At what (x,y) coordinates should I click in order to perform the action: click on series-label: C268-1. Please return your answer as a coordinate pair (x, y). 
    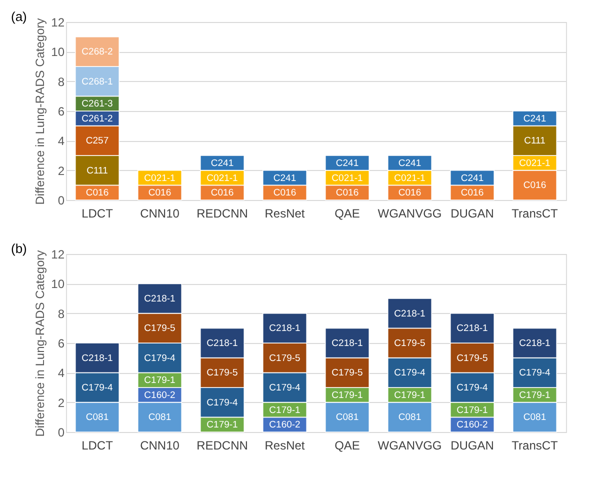
    Looking at the image, I should click on (97, 82).